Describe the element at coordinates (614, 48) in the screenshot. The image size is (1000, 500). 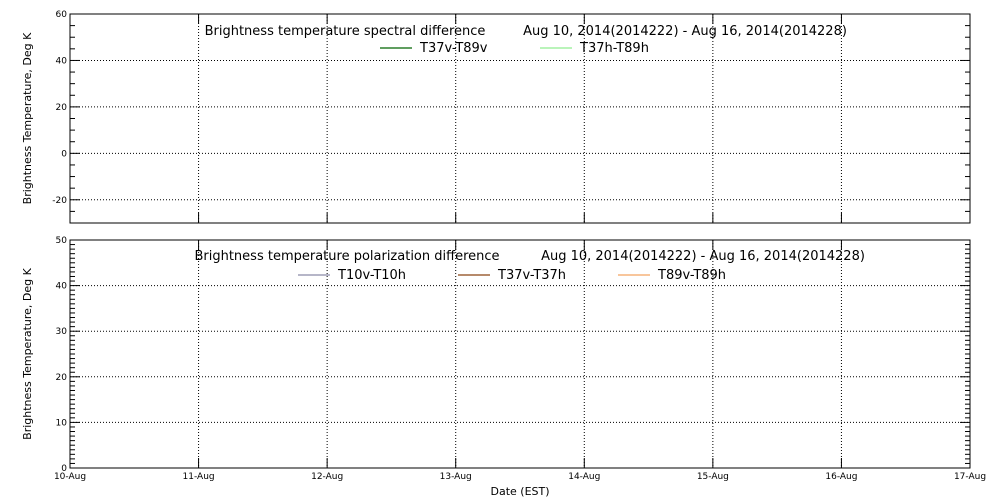
I see `legend-label: T37h-T89h` at that location.